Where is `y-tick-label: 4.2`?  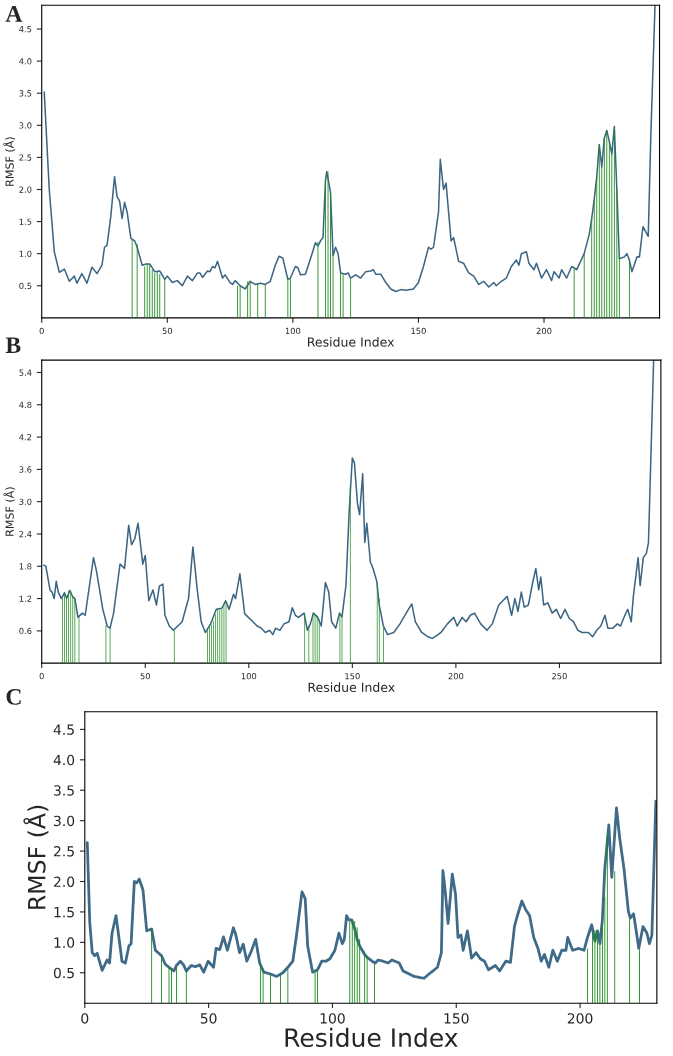
y-tick-label: 4.2 is located at coordinates (25, 437).